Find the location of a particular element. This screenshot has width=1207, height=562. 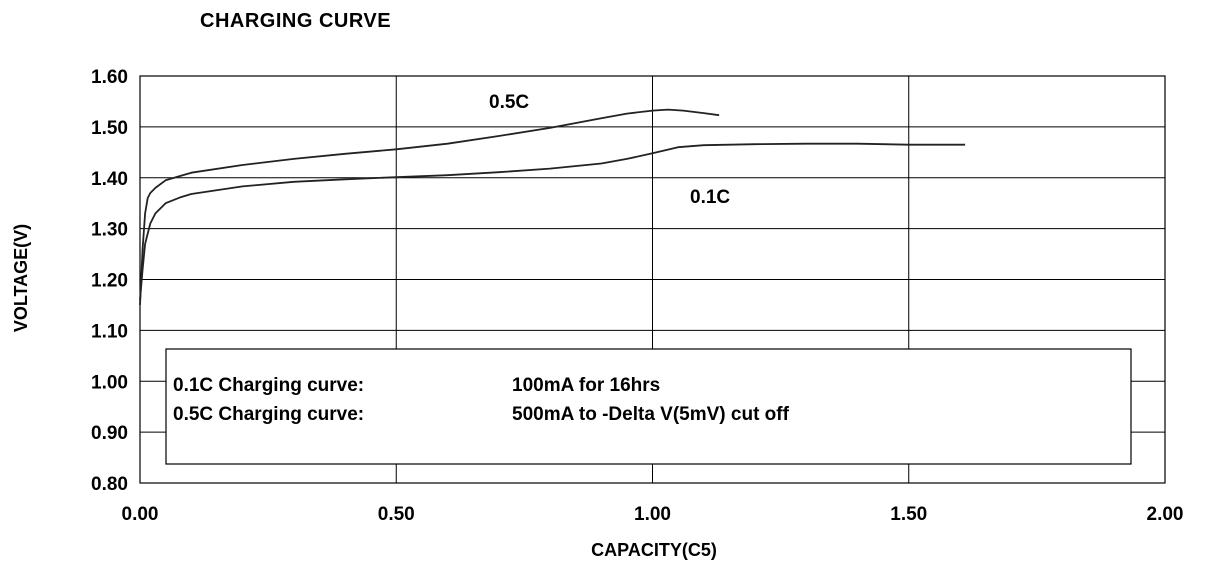

x-axis-label: CAPACITY(C5) is located at coordinates (654, 550).